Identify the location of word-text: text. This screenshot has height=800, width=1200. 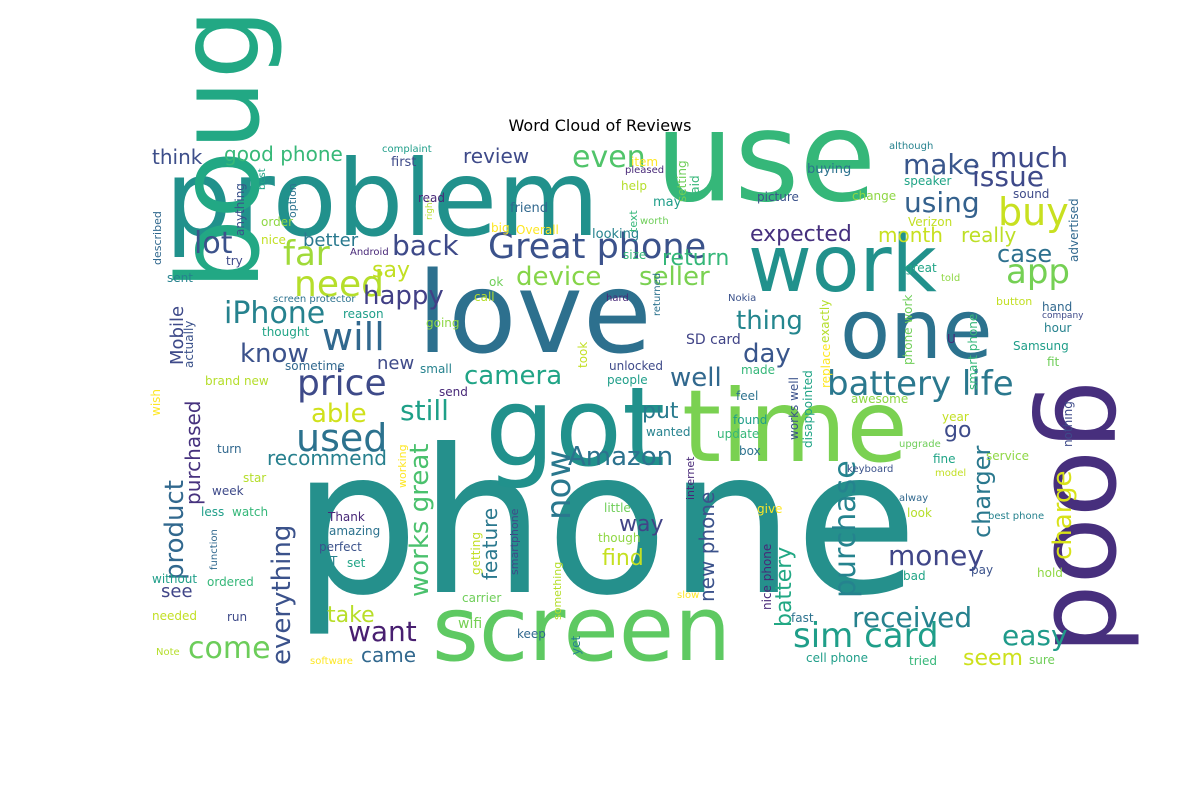
(633, 221).